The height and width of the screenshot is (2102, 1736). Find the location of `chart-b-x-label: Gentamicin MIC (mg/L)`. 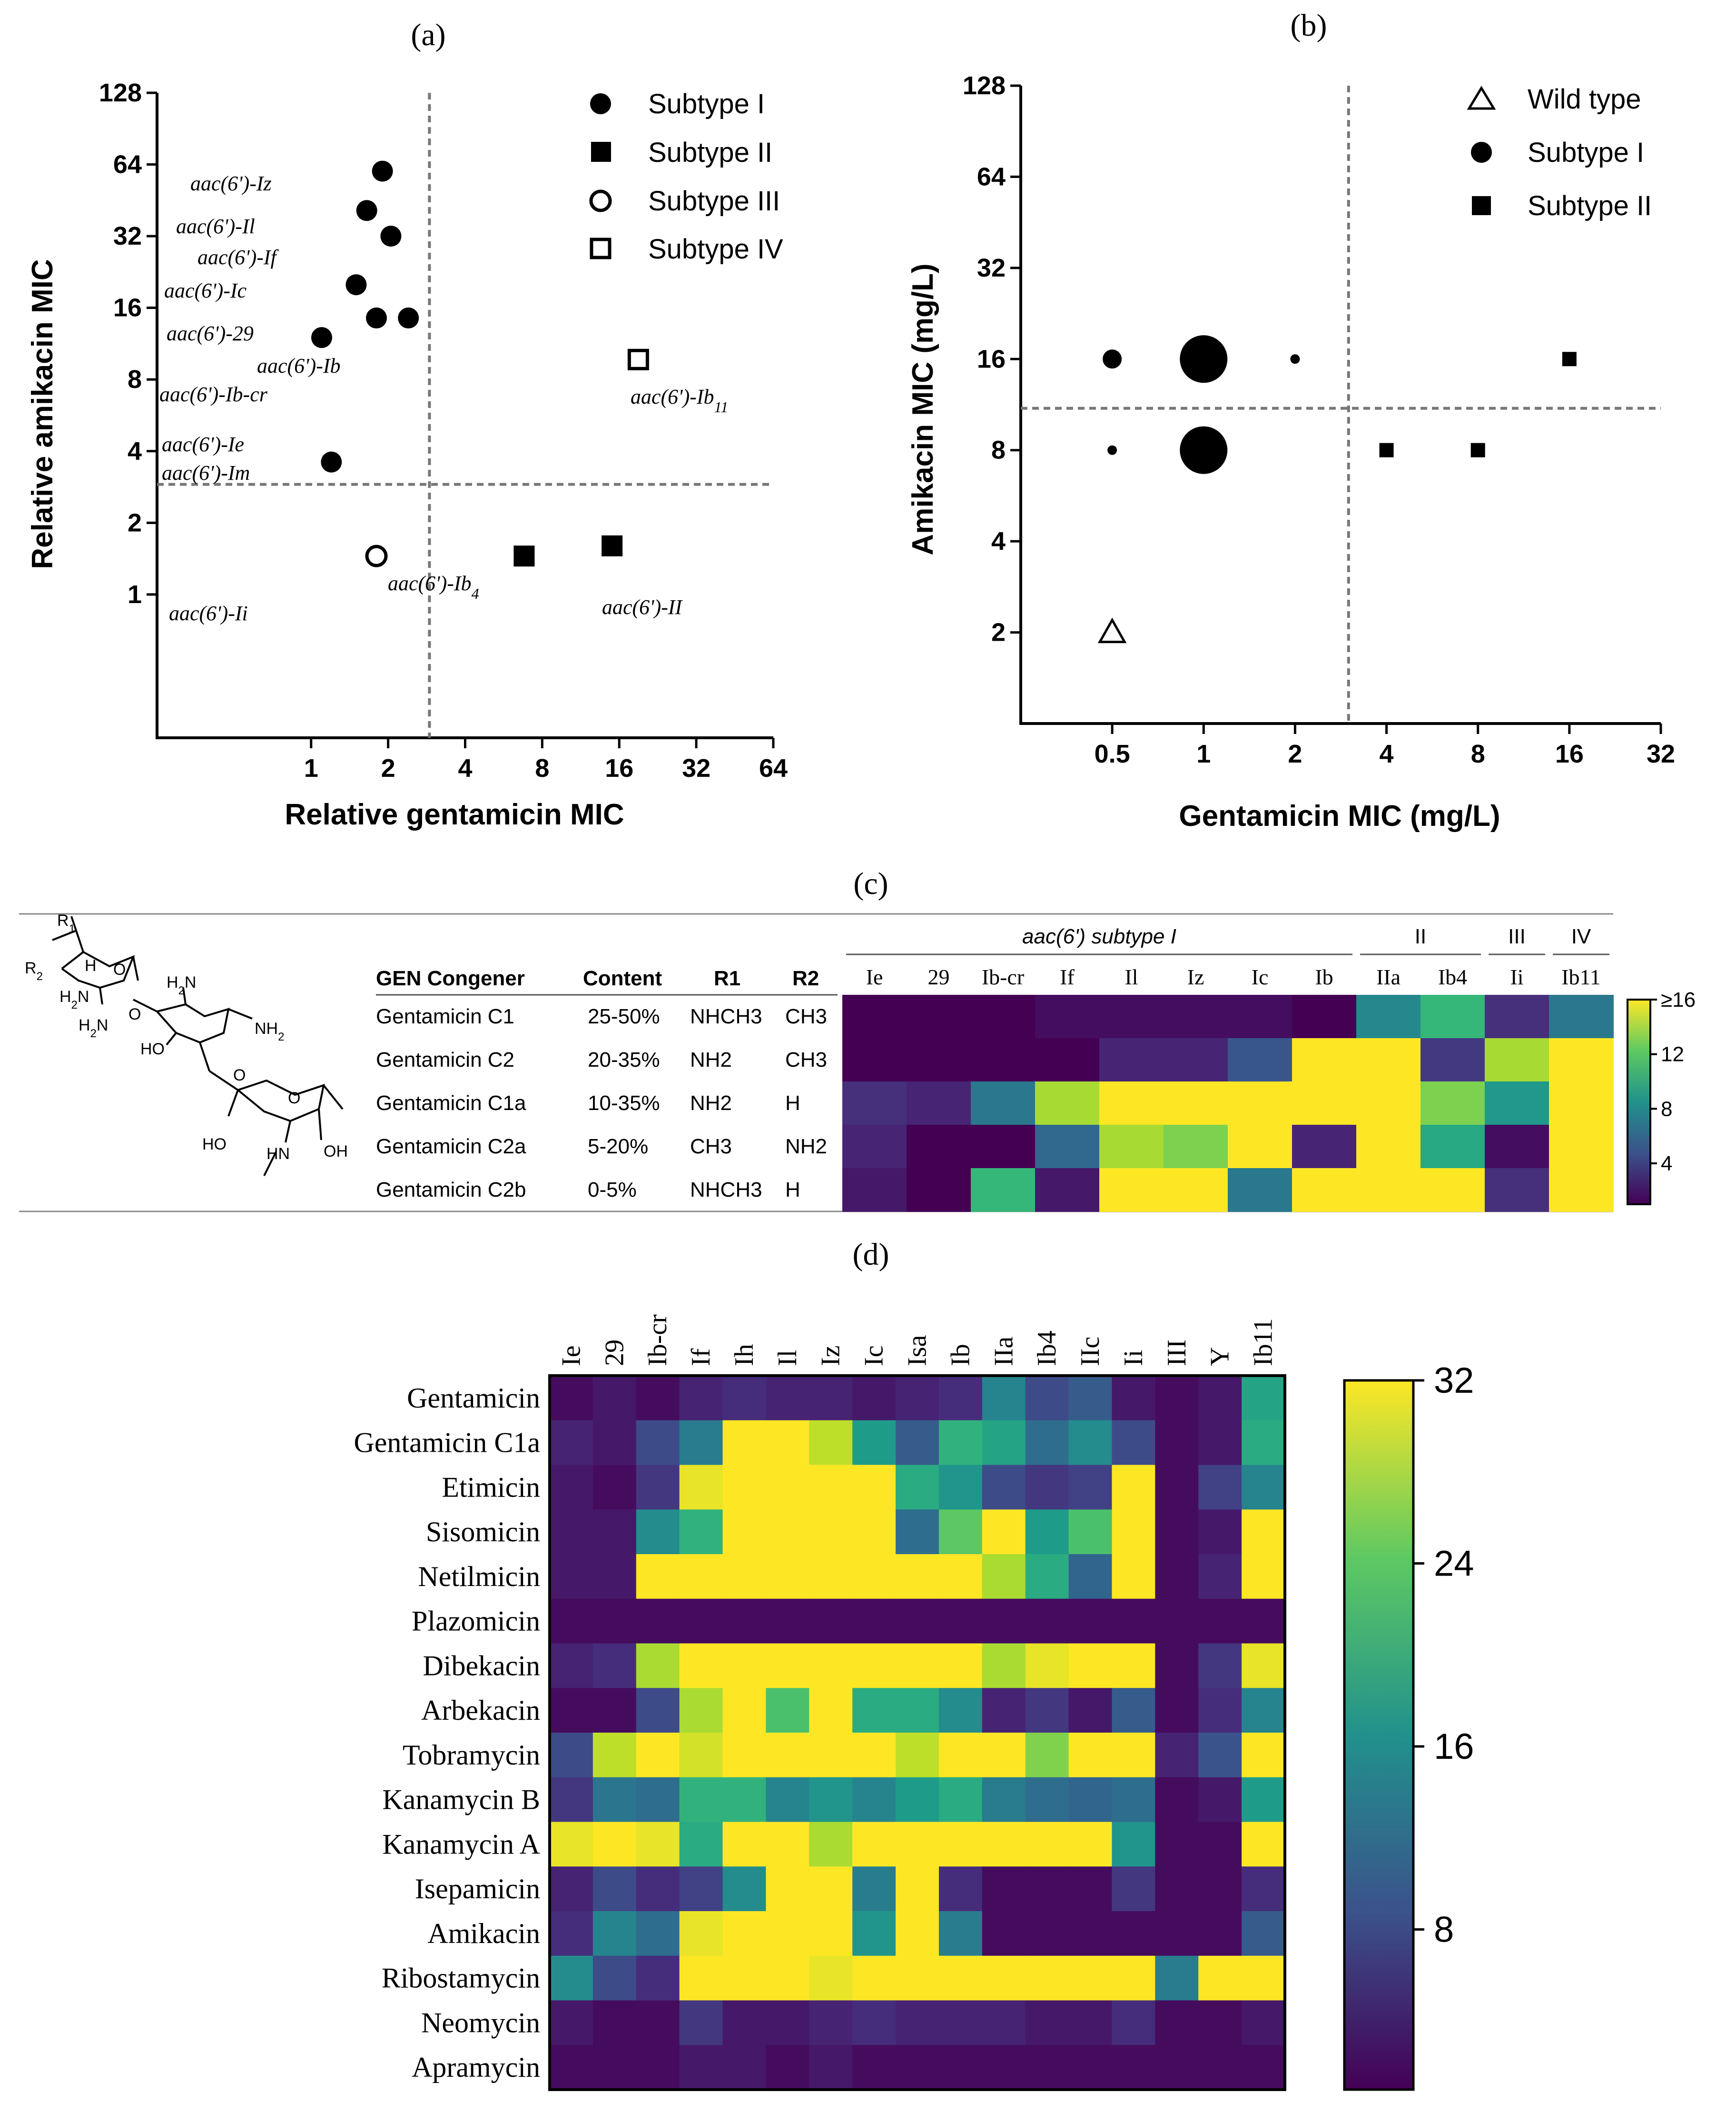

chart-b-x-label: Gentamicin MIC (mg/L) is located at coordinates (1339, 816).